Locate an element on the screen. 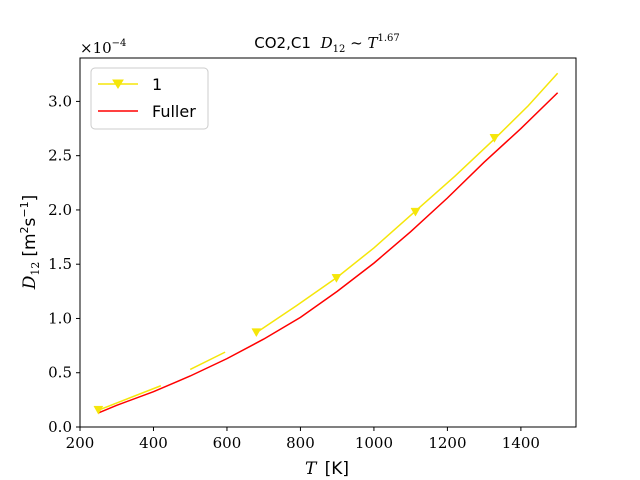 Image resolution: width=640 pixels, height=480 pixels. x-tick-label: 1200 is located at coordinates (447, 443).